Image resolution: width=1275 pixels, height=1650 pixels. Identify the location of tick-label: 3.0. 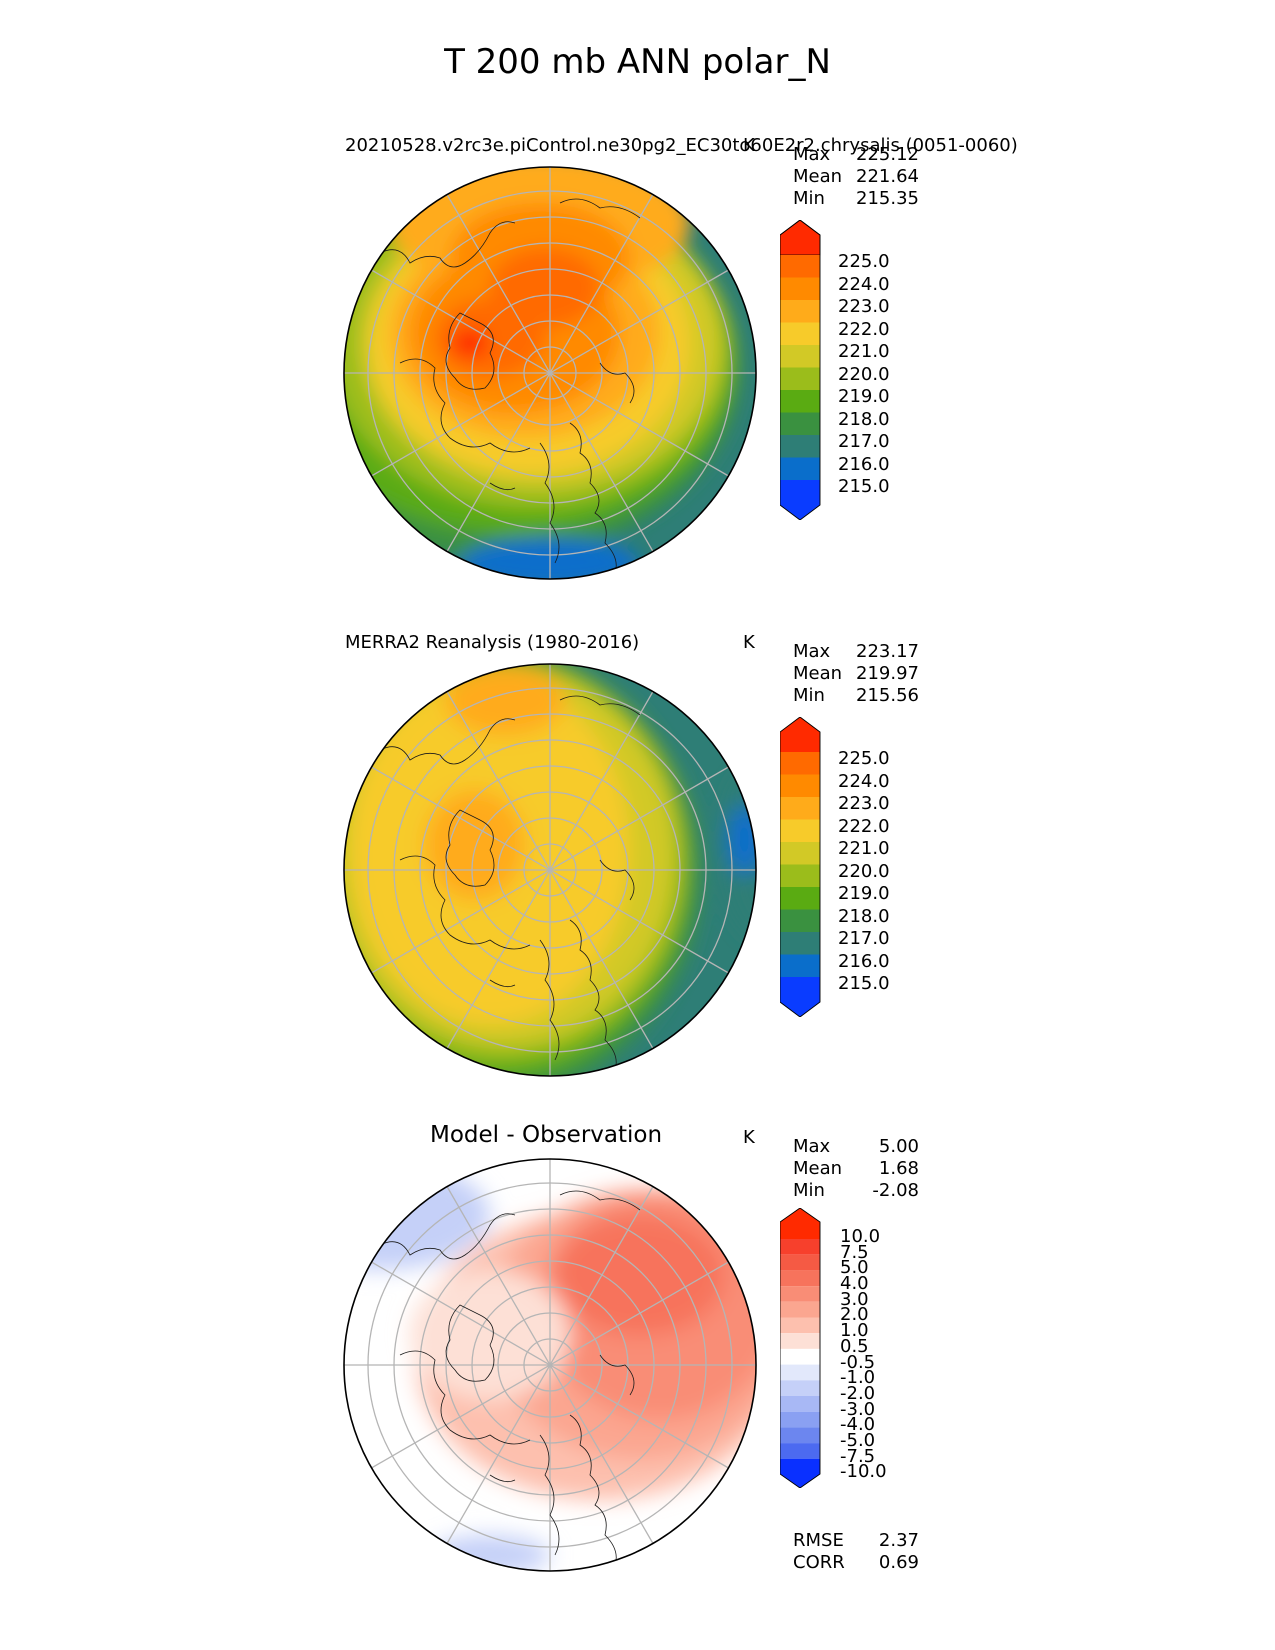
(854, 1299).